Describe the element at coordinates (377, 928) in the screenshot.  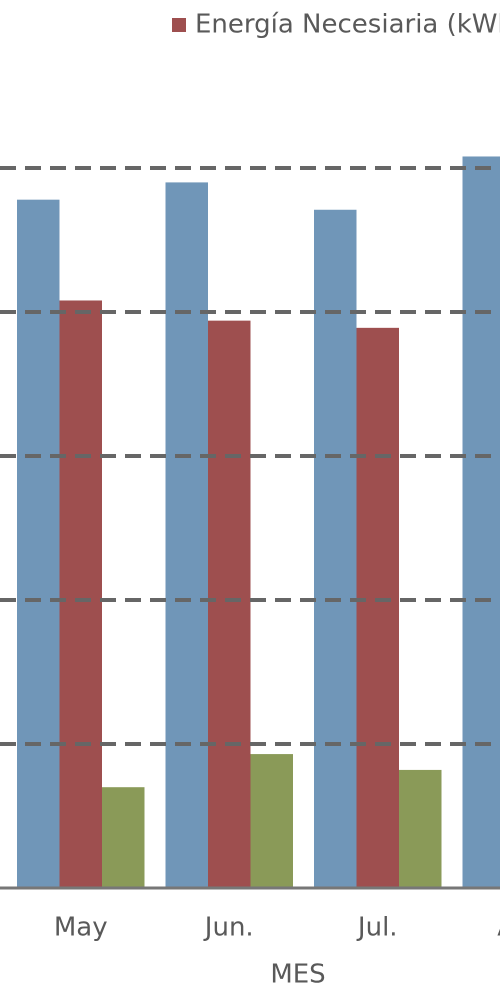
I see `x-tick-label: Jul.` at that location.